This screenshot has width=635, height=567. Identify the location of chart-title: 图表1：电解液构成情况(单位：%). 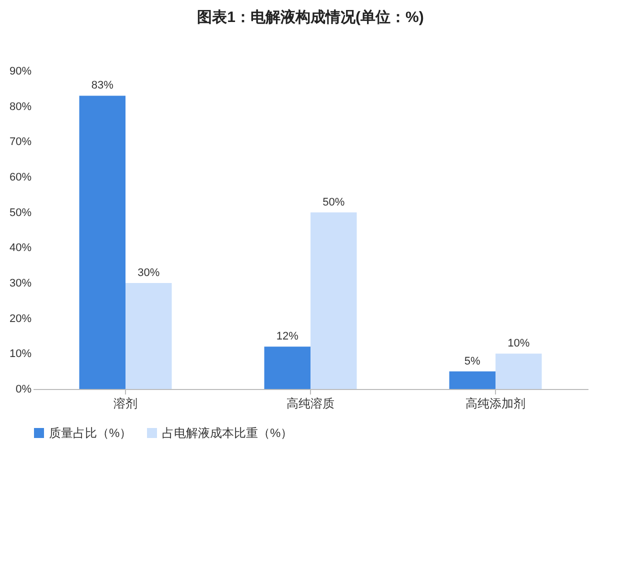
(310, 17).